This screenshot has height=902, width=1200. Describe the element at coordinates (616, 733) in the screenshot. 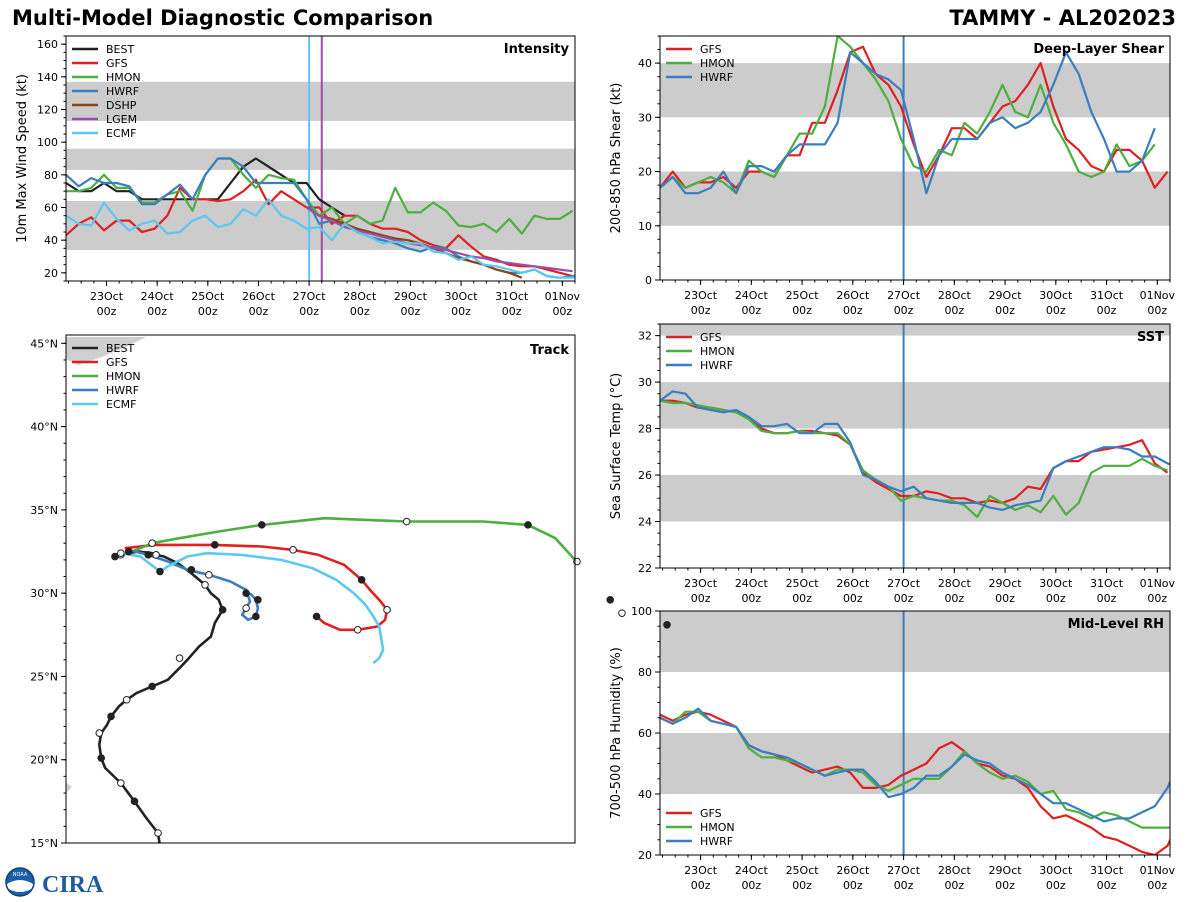

I see `y-axis-label: 700-500 hPa Humidity (%)` at that location.